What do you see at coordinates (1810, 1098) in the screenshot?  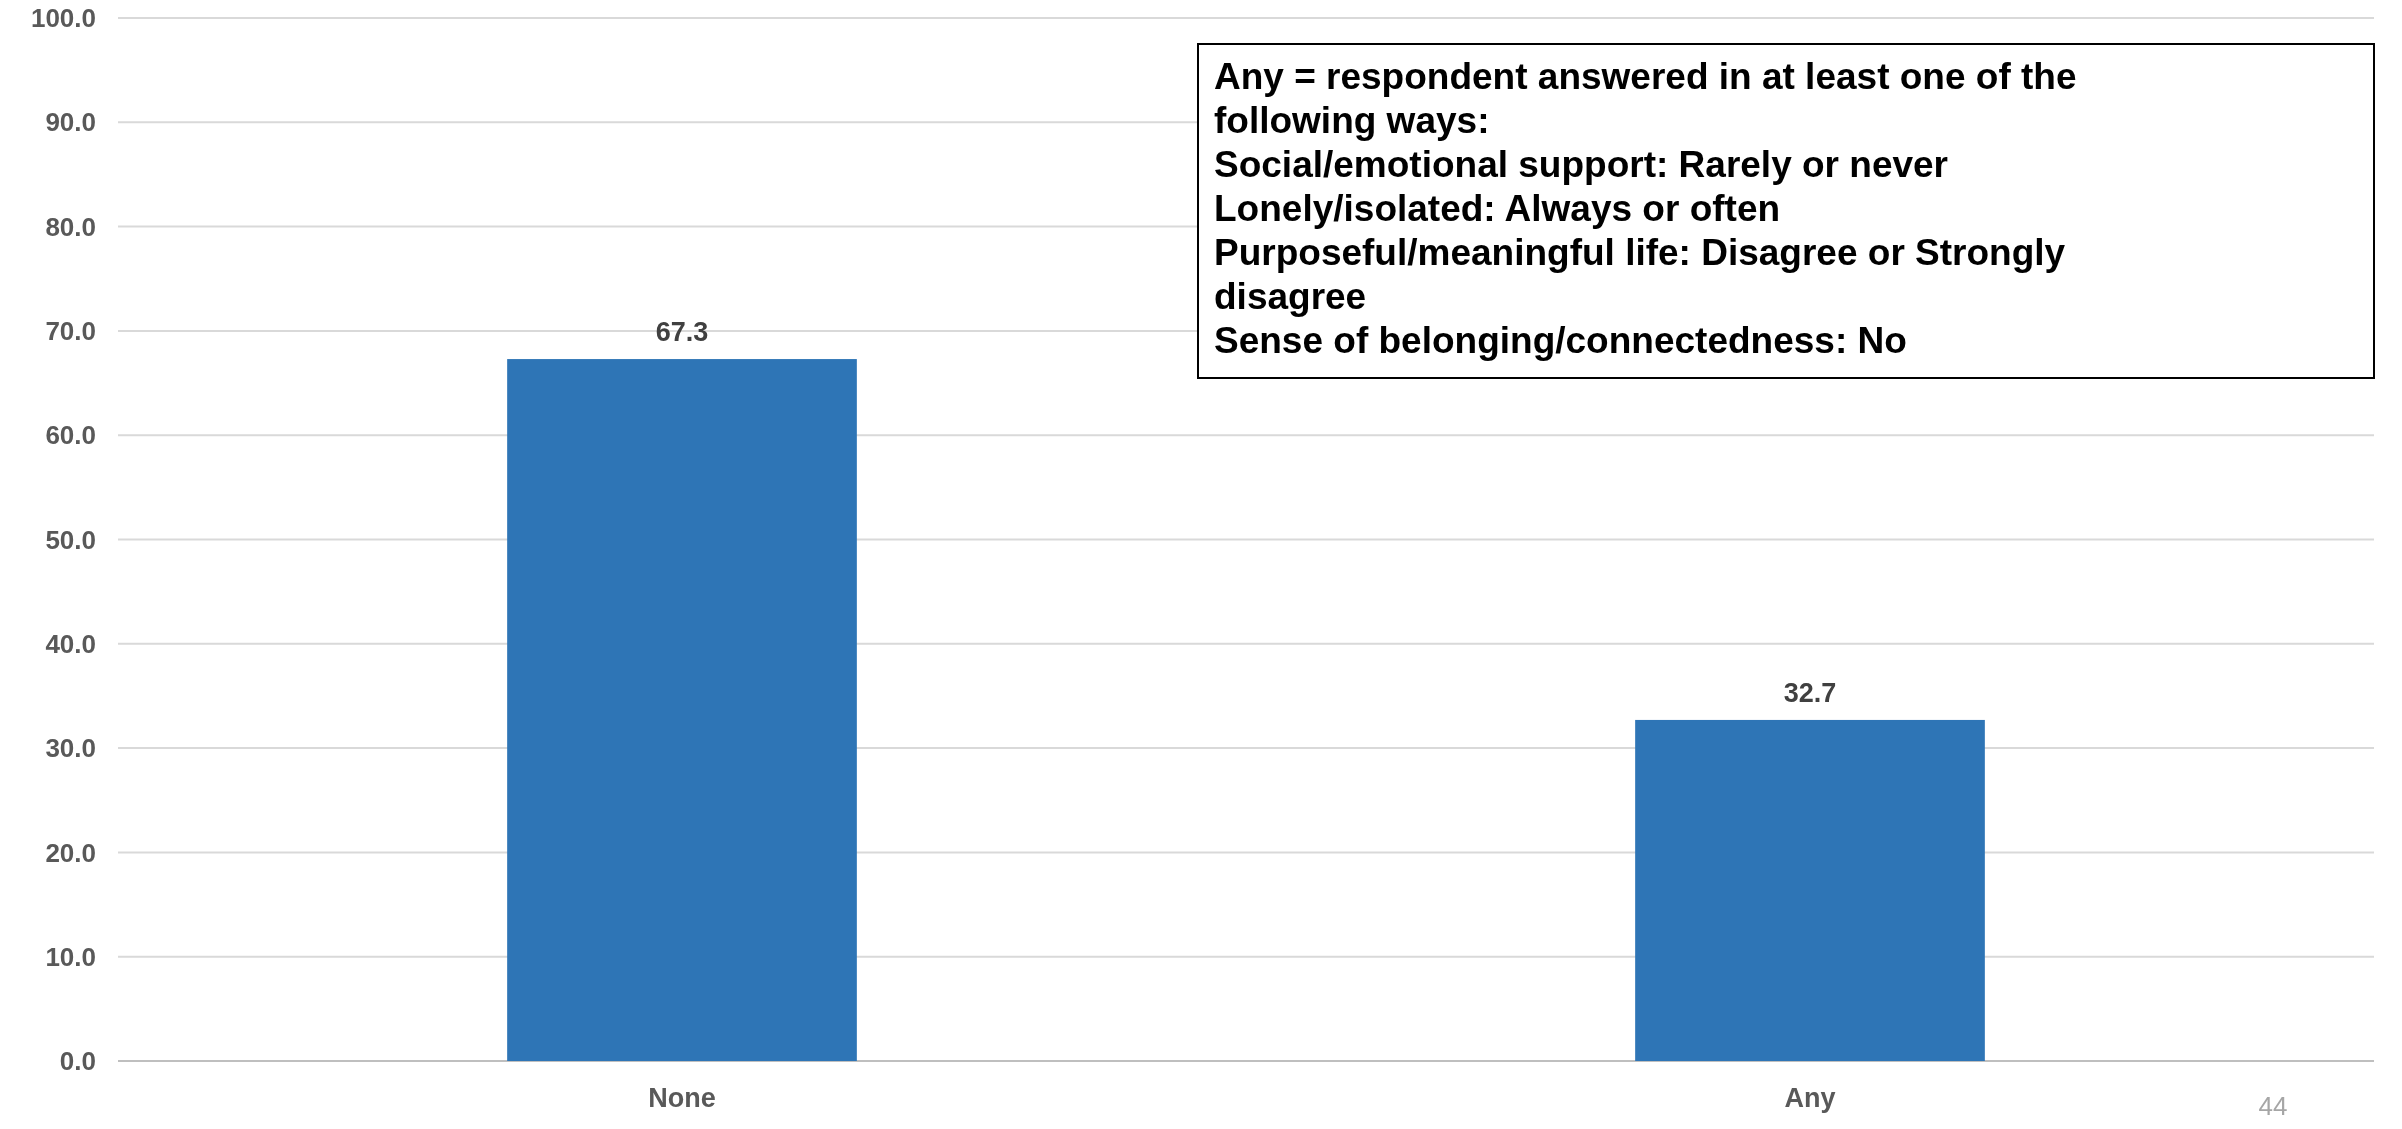 I see `x-tick-label: Any` at bounding box center [1810, 1098].